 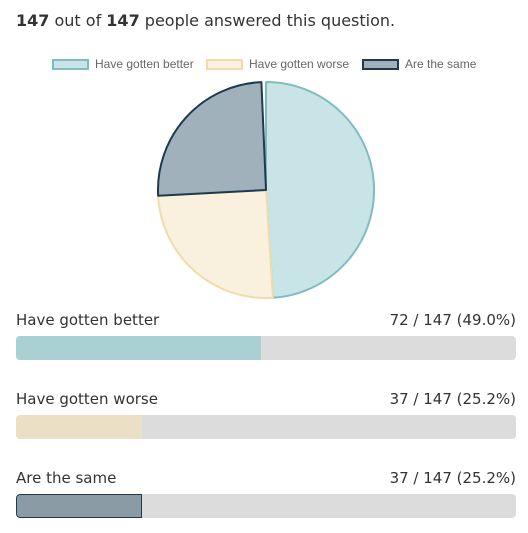 I want to click on legend-label-better: Have gotten better, so click(x=144, y=64).